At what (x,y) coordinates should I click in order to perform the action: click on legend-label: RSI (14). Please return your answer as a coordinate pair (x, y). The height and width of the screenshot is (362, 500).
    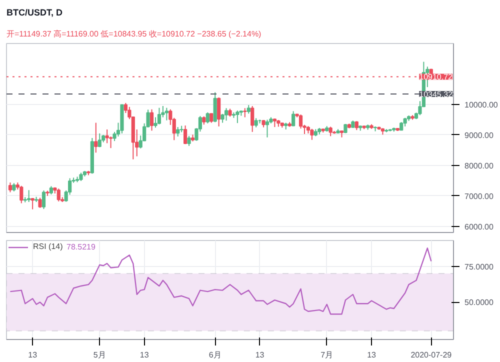
    Looking at the image, I should click on (48, 246).